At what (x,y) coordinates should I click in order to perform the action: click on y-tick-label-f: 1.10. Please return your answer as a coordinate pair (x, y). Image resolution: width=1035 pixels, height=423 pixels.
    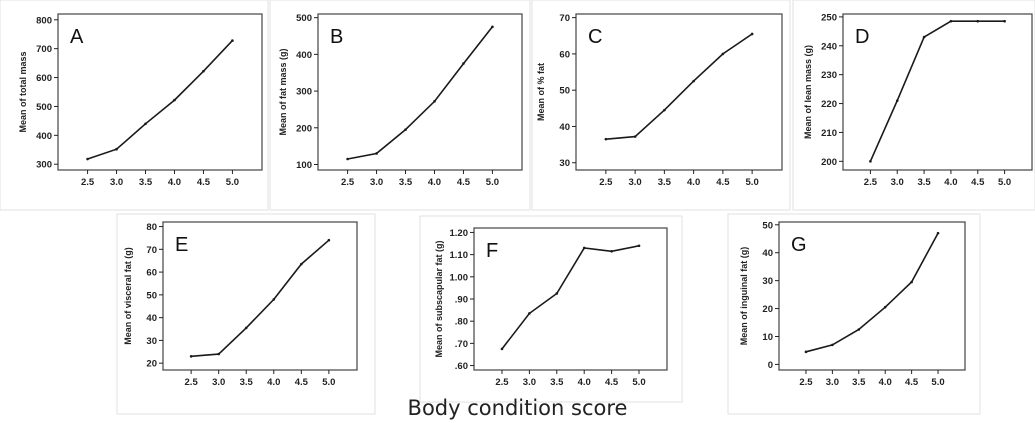
    Looking at the image, I should click on (459, 255).